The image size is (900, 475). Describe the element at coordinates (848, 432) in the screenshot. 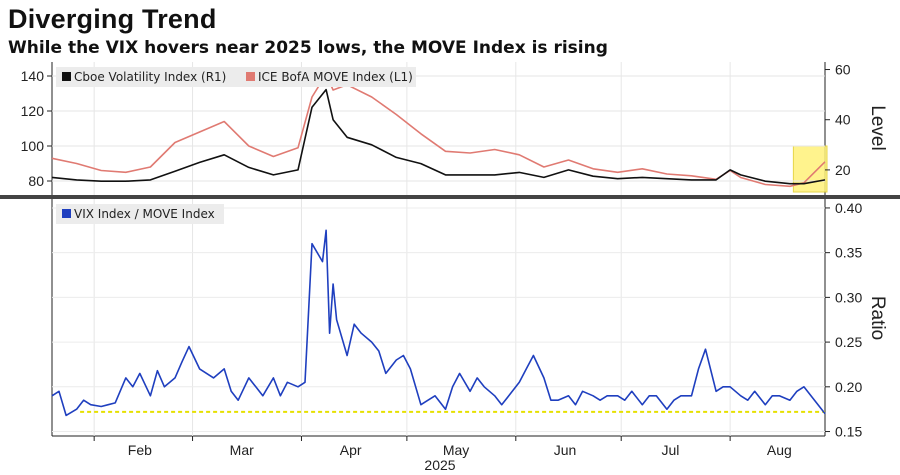

I see `ratio-axis-tick-label: 0.15` at that location.